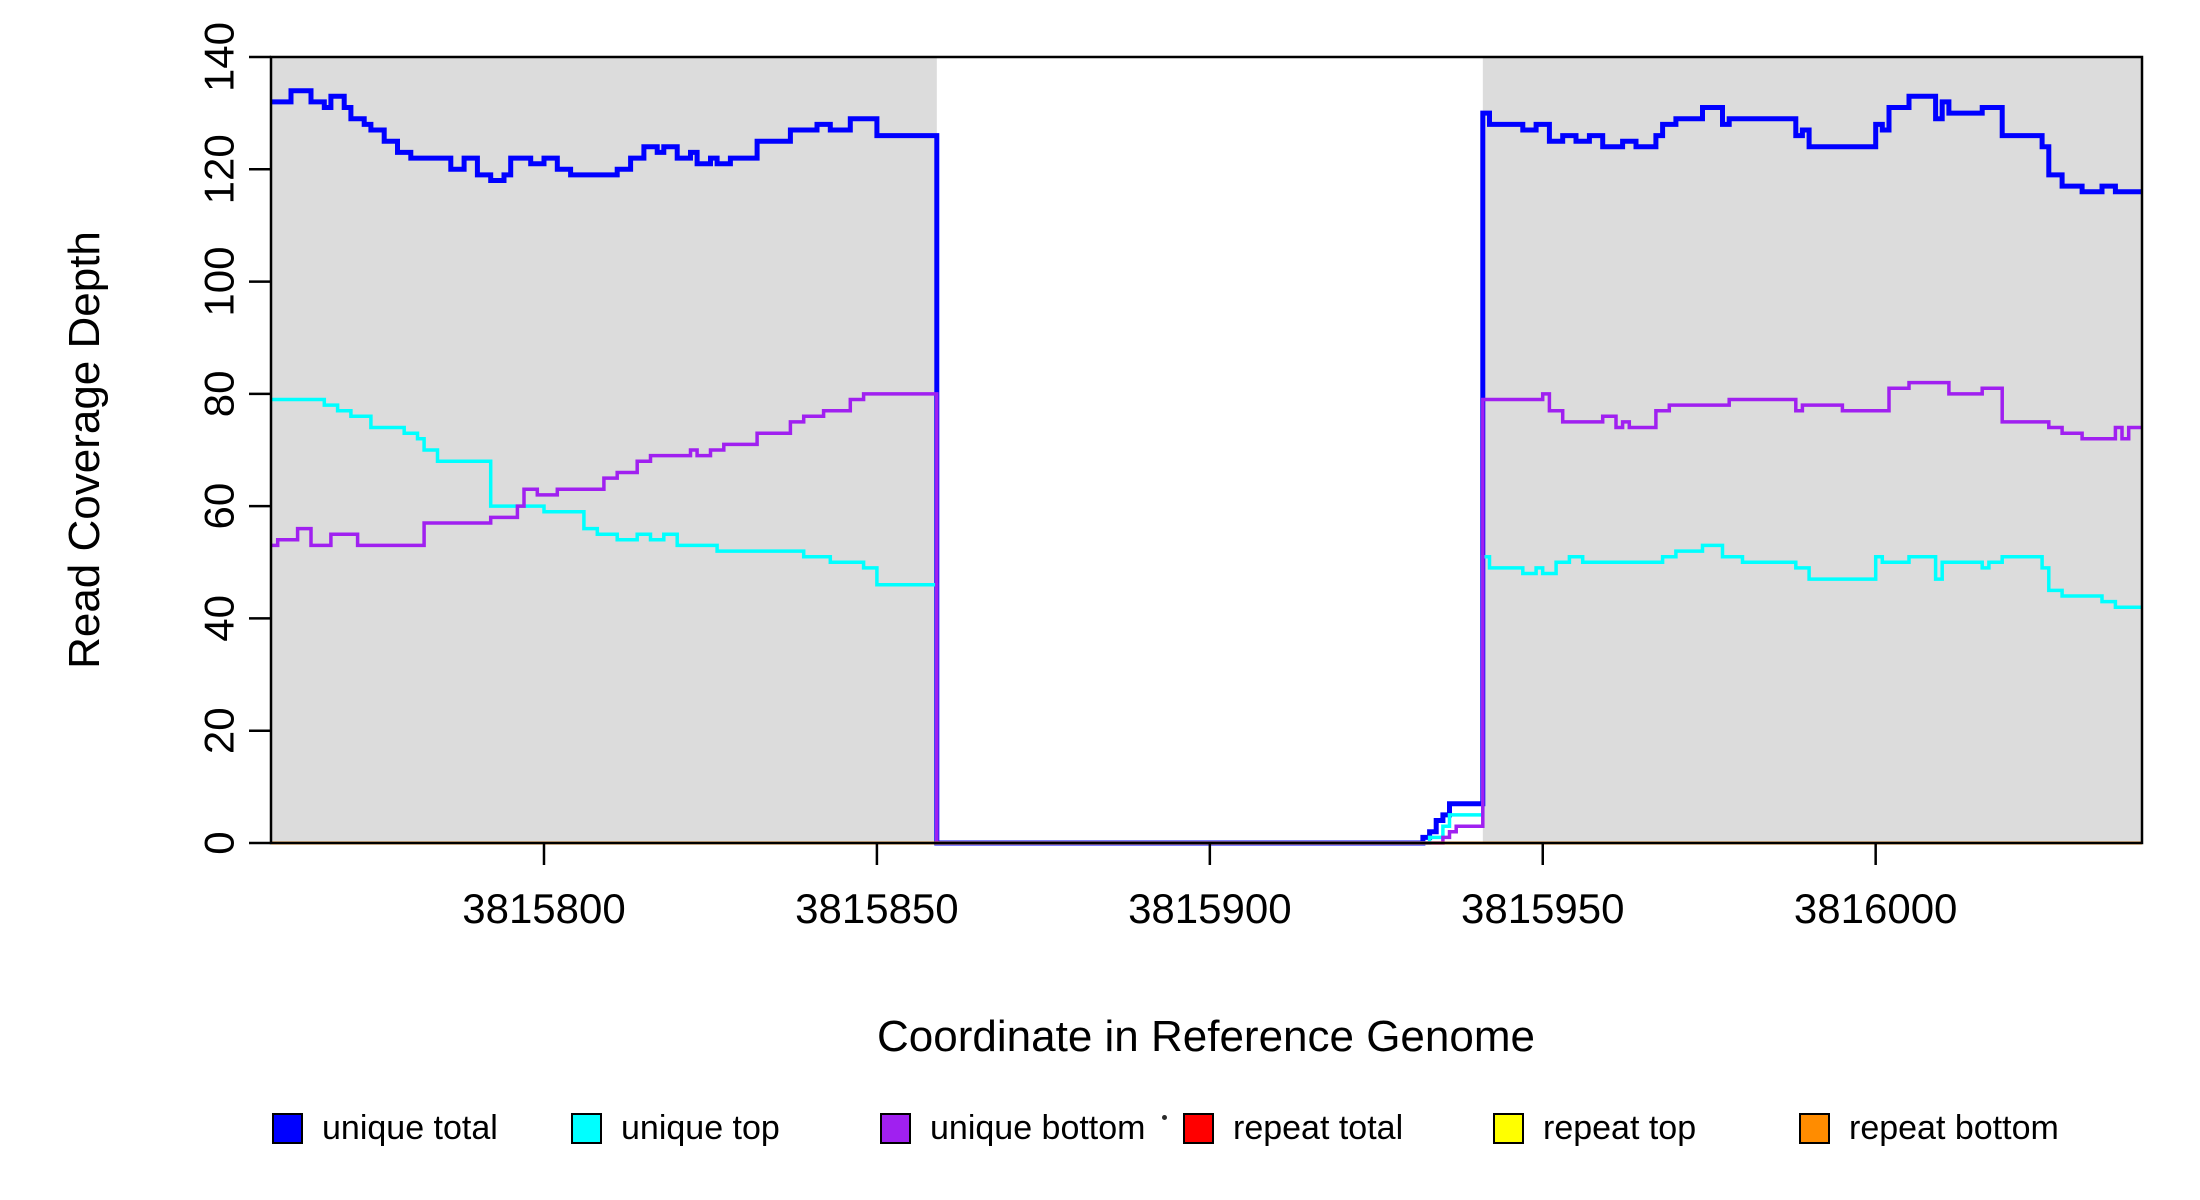 Image resolution: width=2200 pixels, height=1200 pixels. What do you see at coordinates (219, 506) in the screenshot?
I see `y-tick-label: 60` at bounding box center [219, 506].